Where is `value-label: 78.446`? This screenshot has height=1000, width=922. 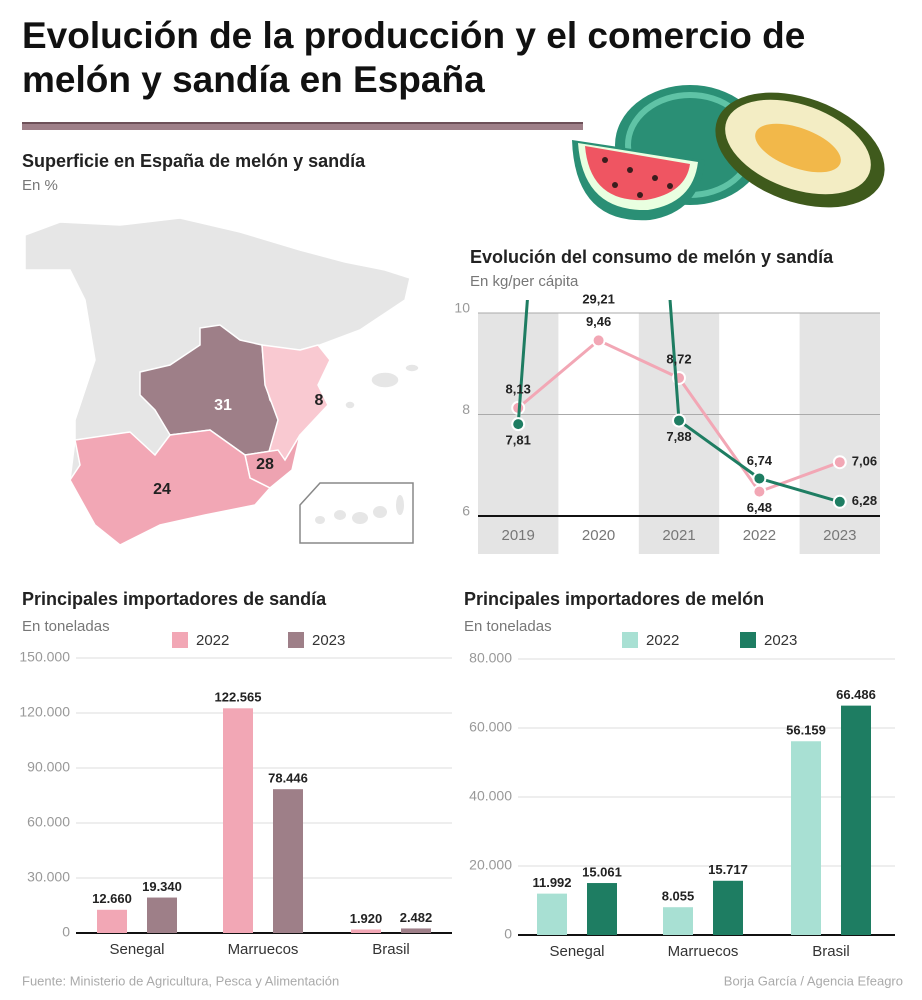 value-label: 78.446 is located at coordinates (288, 778).